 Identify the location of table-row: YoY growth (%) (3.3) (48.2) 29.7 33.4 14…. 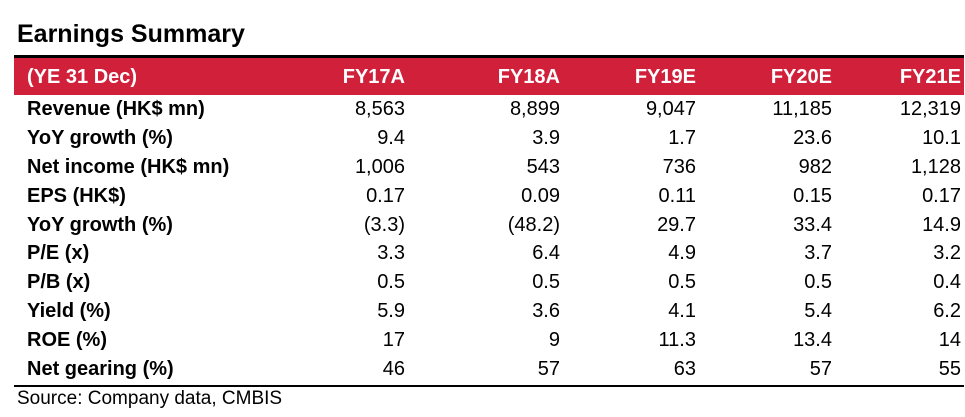
(489, 224).